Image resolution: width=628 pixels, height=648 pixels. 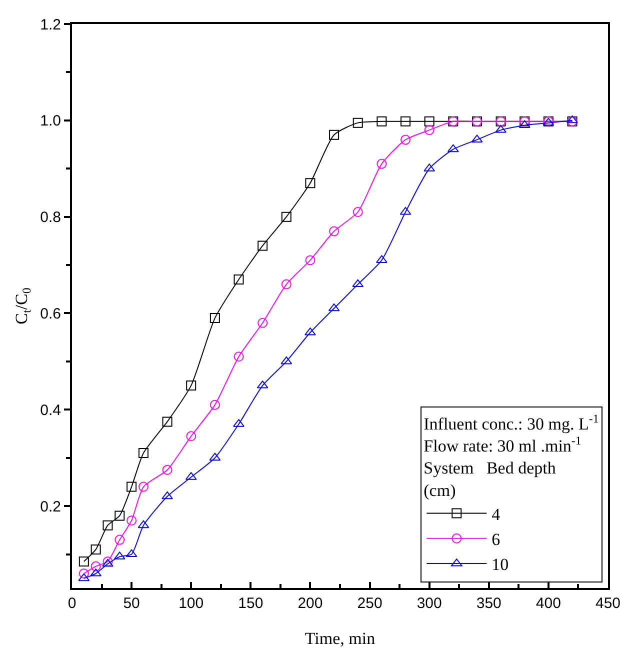 I want to click on legend-label: 6, so click(x=496, y=540).